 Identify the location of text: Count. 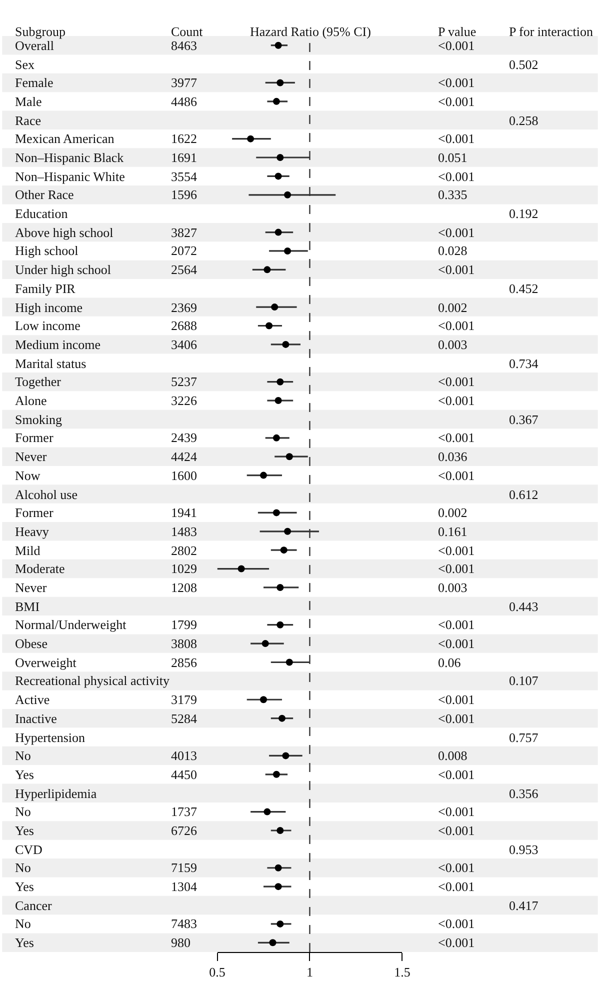
(187, 31).